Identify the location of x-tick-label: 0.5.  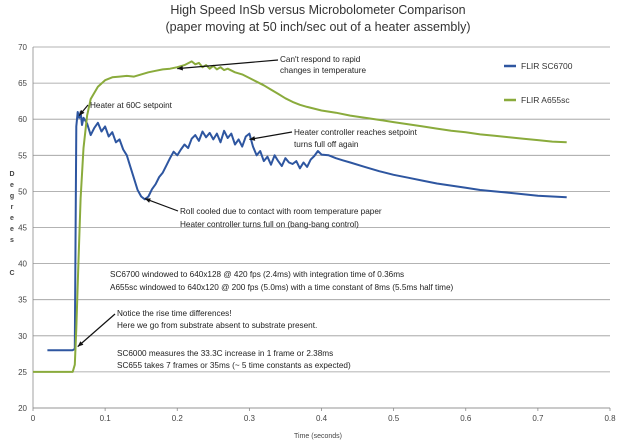
(394, 418).